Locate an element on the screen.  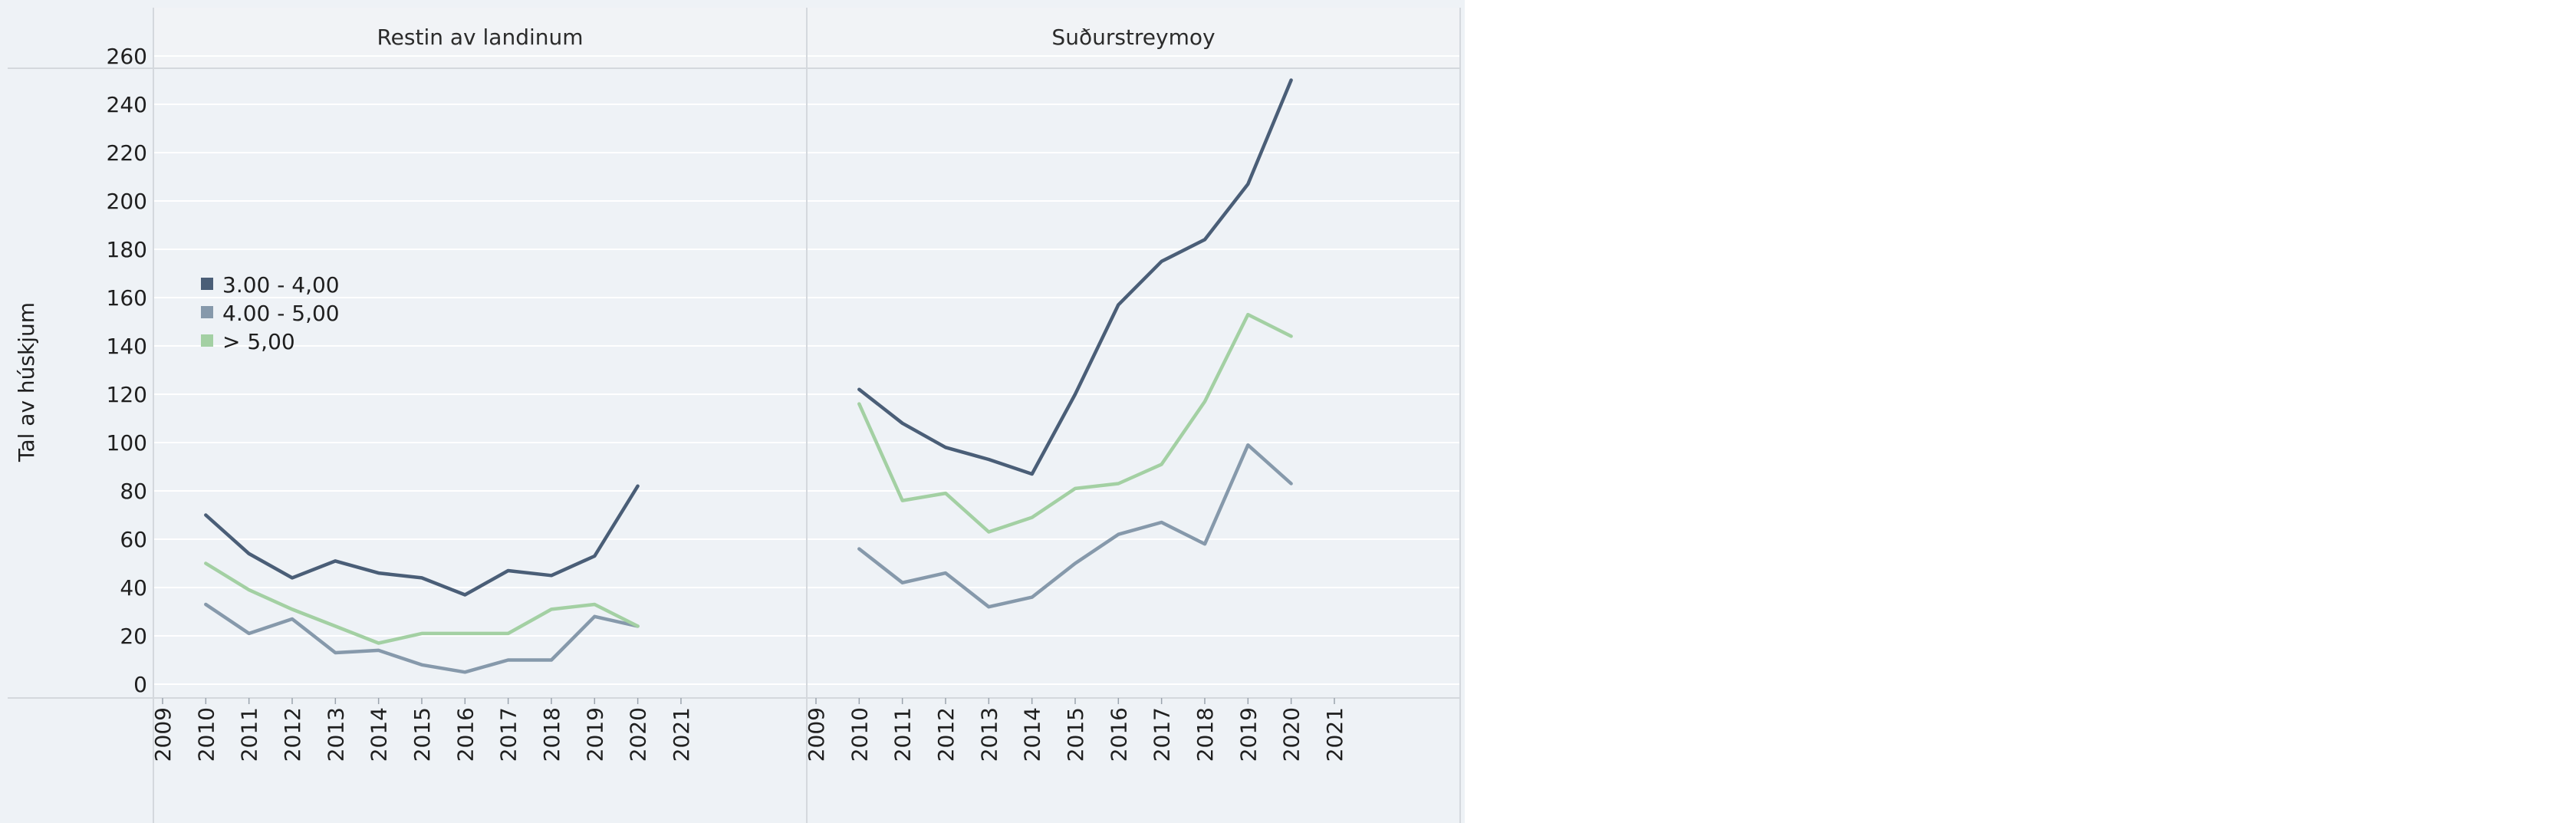
y-tick-label: 260 is located at coordinates (127, 56).